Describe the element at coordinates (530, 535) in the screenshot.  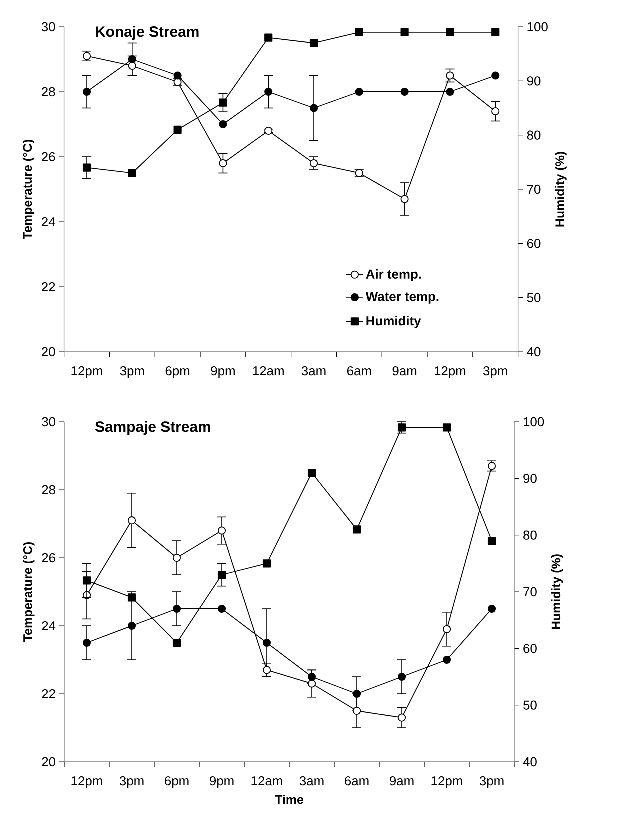
I see `y2-tick-label: 80` at that location.